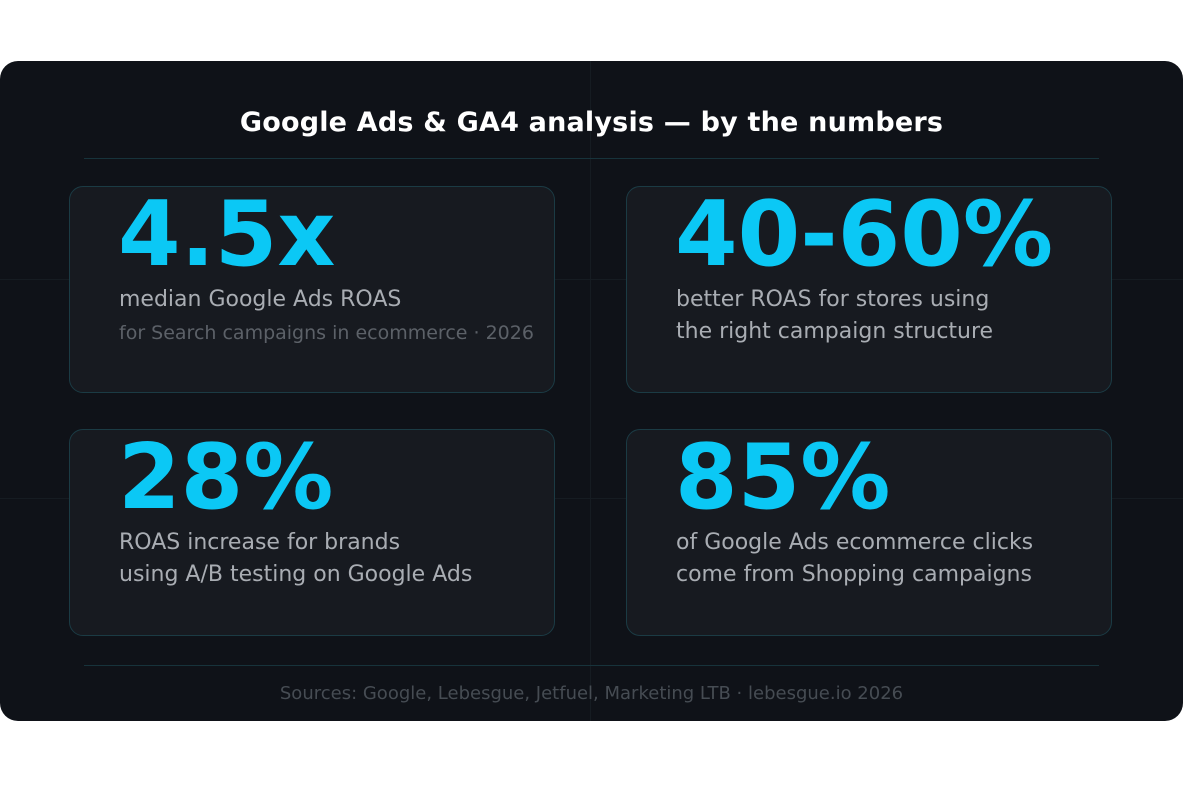 The height and width of the screenshot is (800, 1200). What do you see at coordinates (260, 299) in the screenshot?
I see `stat-description: median Google Ads ROAS` at bounding box center [260, 299].